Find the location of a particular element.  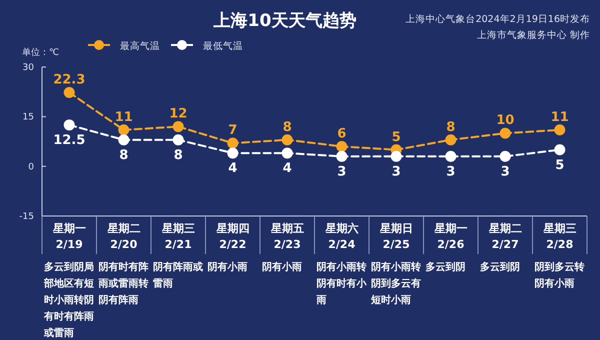

text: 上海市气象服务中心 制作 is located at coordinates (533, 35).